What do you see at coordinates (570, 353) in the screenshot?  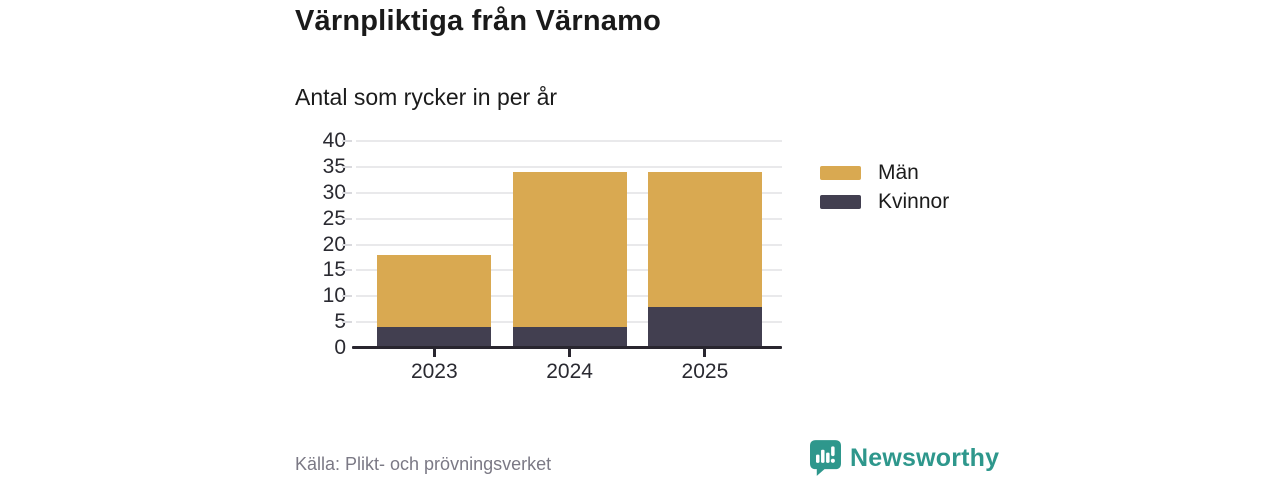 I see `x-tick-2024` at bounding box center [570, 353].